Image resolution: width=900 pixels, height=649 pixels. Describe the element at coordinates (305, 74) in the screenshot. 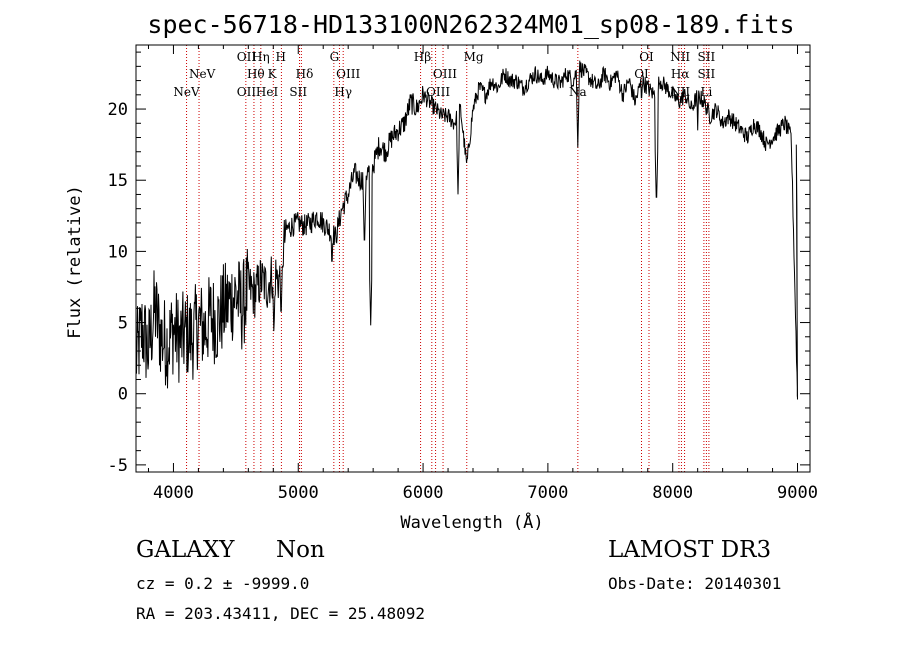

I see `line-label: Hδ` at that location.